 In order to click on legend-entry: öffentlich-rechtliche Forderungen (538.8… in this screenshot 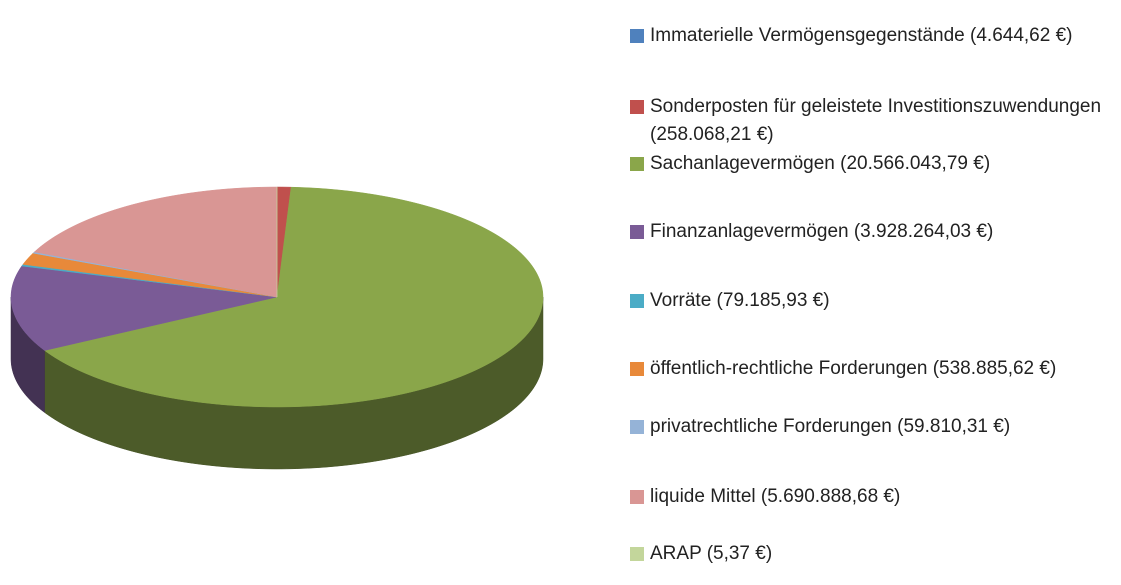, I will do `click(874, 369)`.